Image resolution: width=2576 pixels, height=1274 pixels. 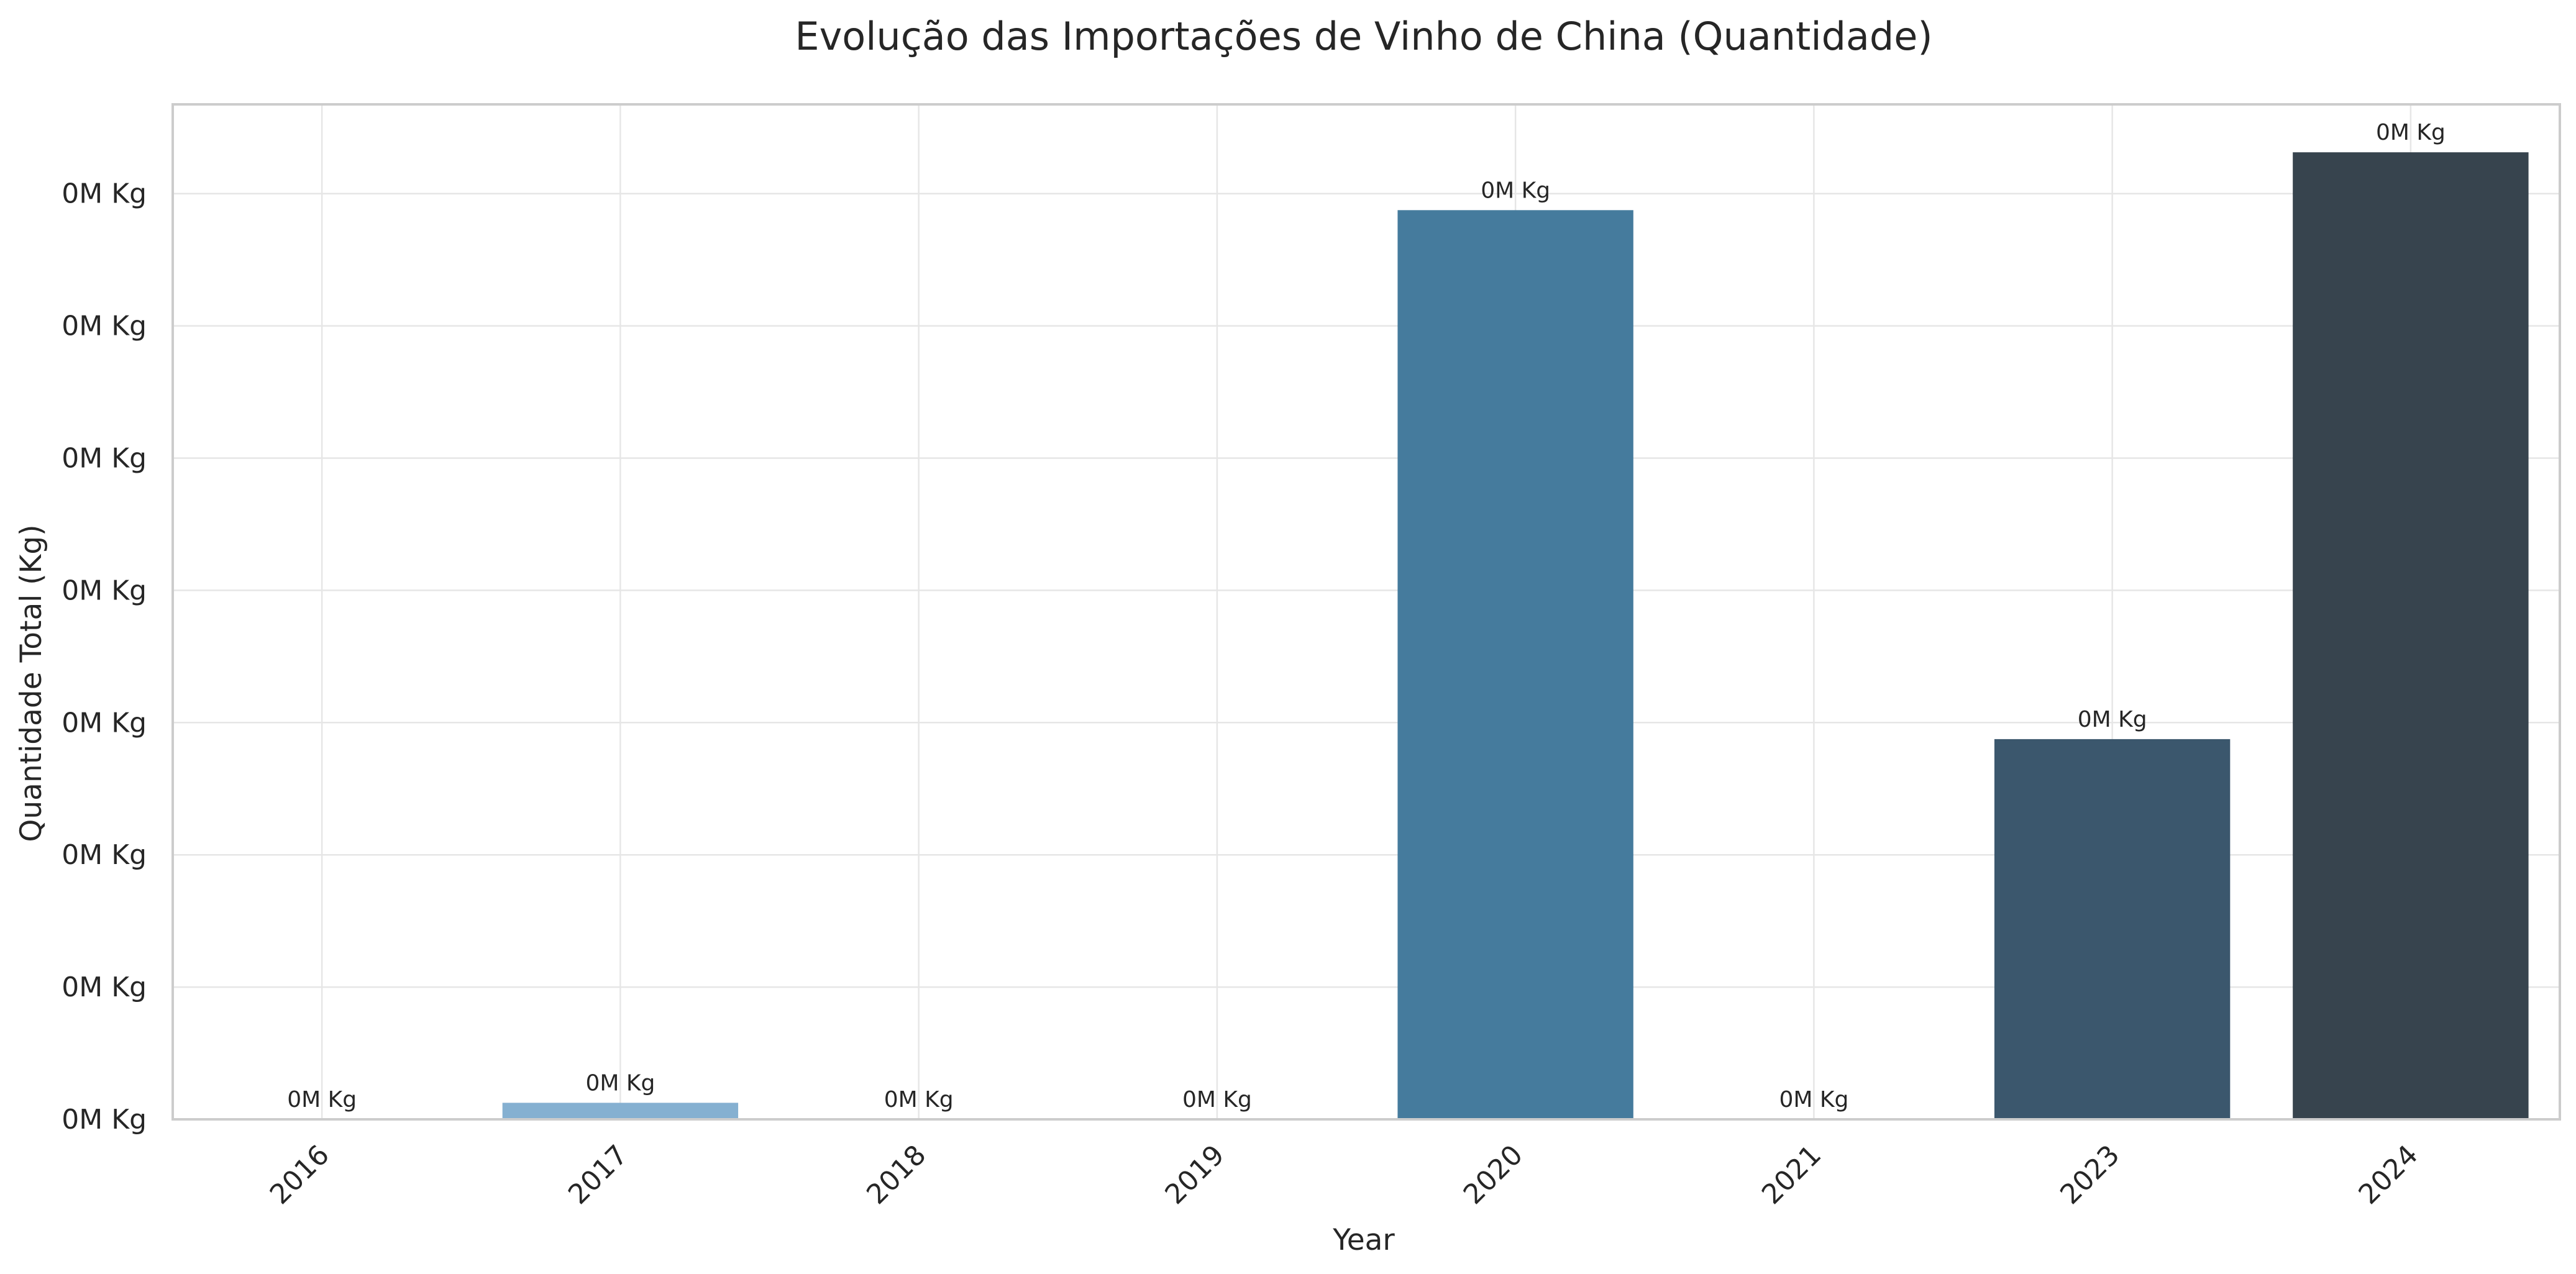 What do you see at coordinates (919, 1099) in the screenshot?
I see `data-label-2018: 0M Kg` at bounding box center [919, 1099].